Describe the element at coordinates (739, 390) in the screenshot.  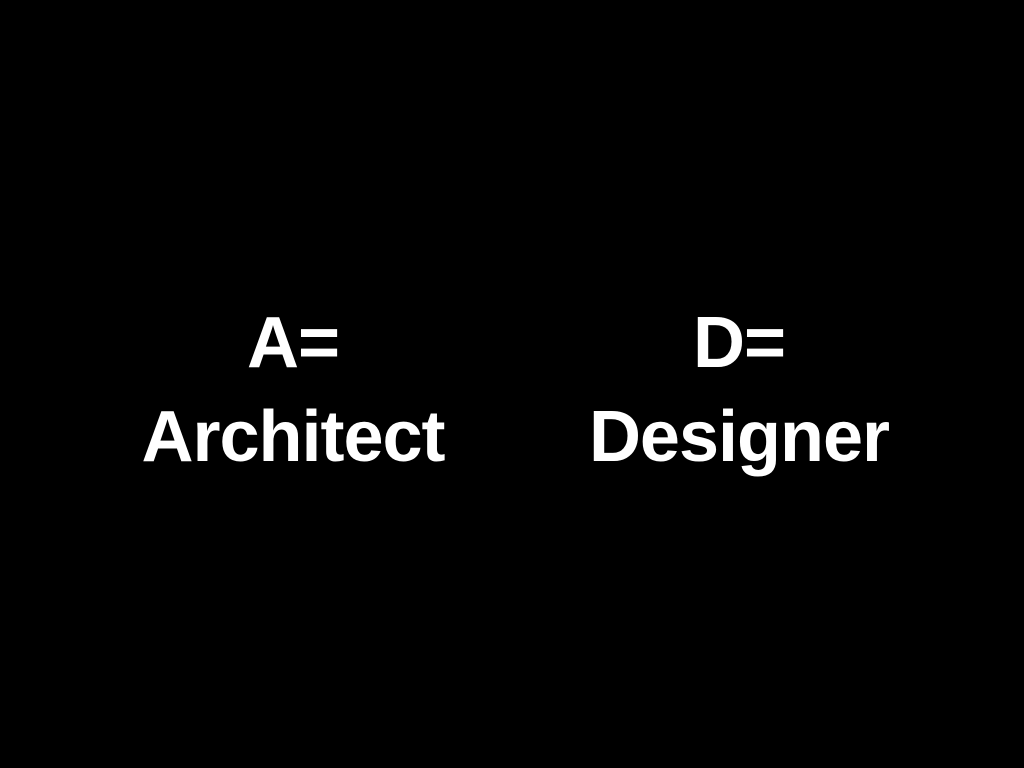
I see `designer-definition: D= Designer` at that location.